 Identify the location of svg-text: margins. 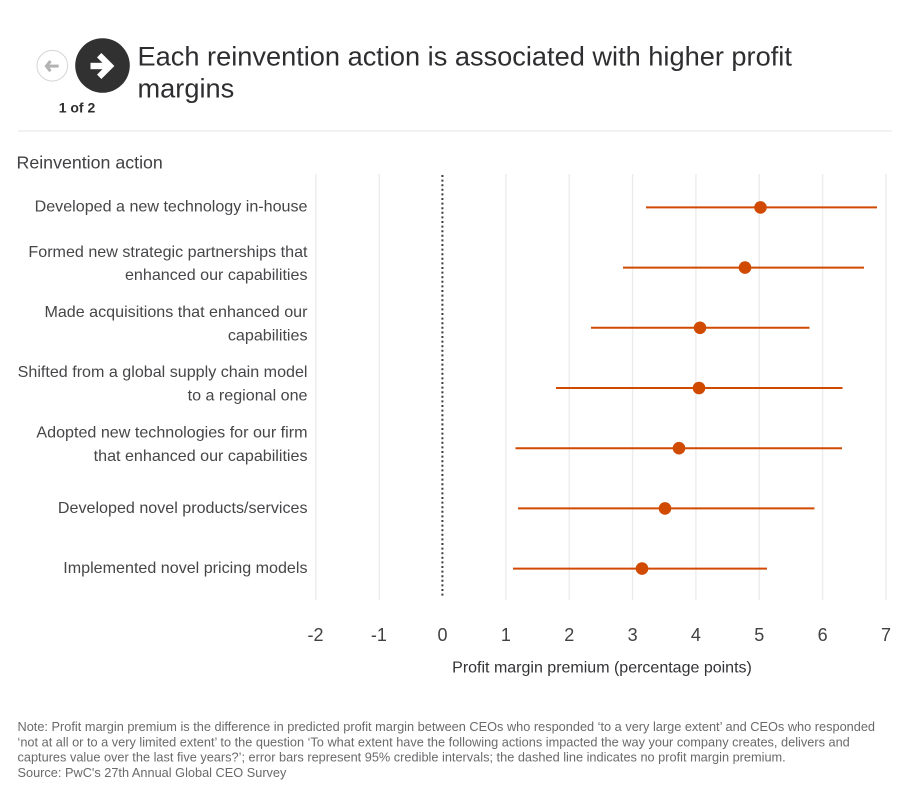
(186, 88).